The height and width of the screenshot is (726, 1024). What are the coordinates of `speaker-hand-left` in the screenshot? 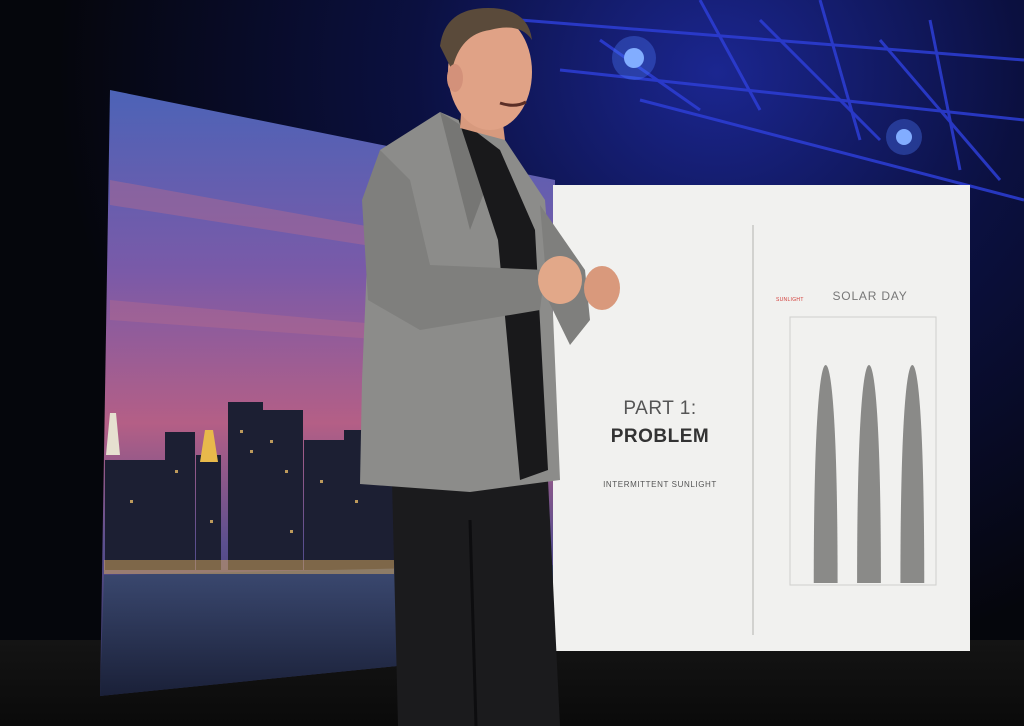 It's located at (560, 280).